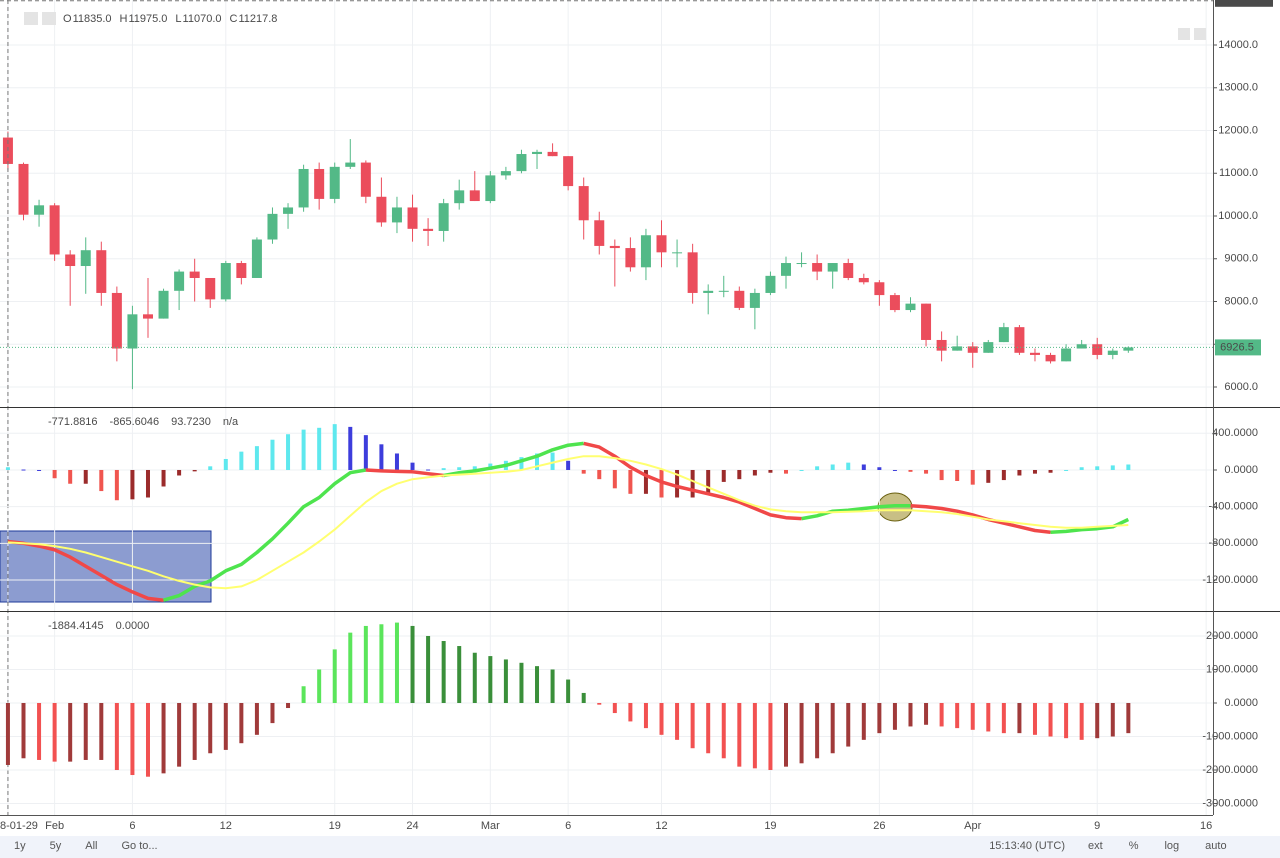  I want to click on drawing-rectangle, so click(106, 566).